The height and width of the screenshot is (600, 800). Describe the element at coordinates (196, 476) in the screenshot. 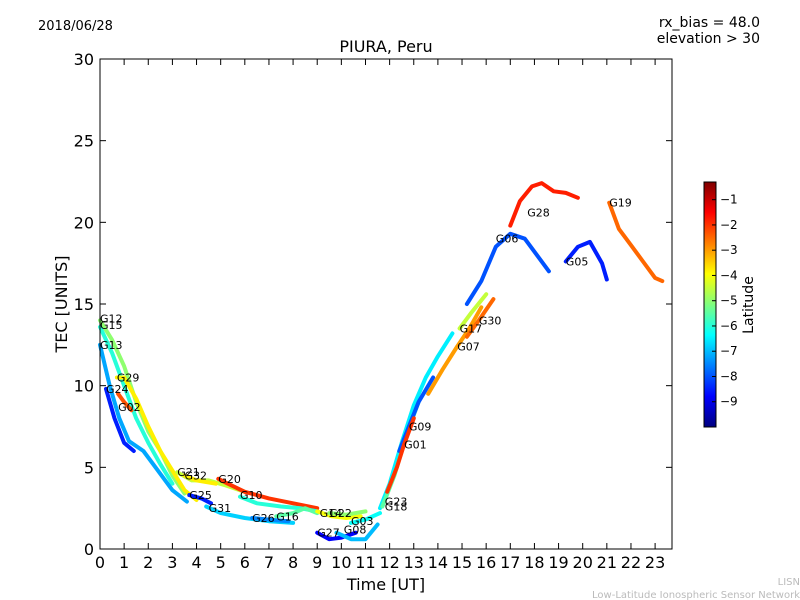

I see `satellite-label-g32: G32` at that location.